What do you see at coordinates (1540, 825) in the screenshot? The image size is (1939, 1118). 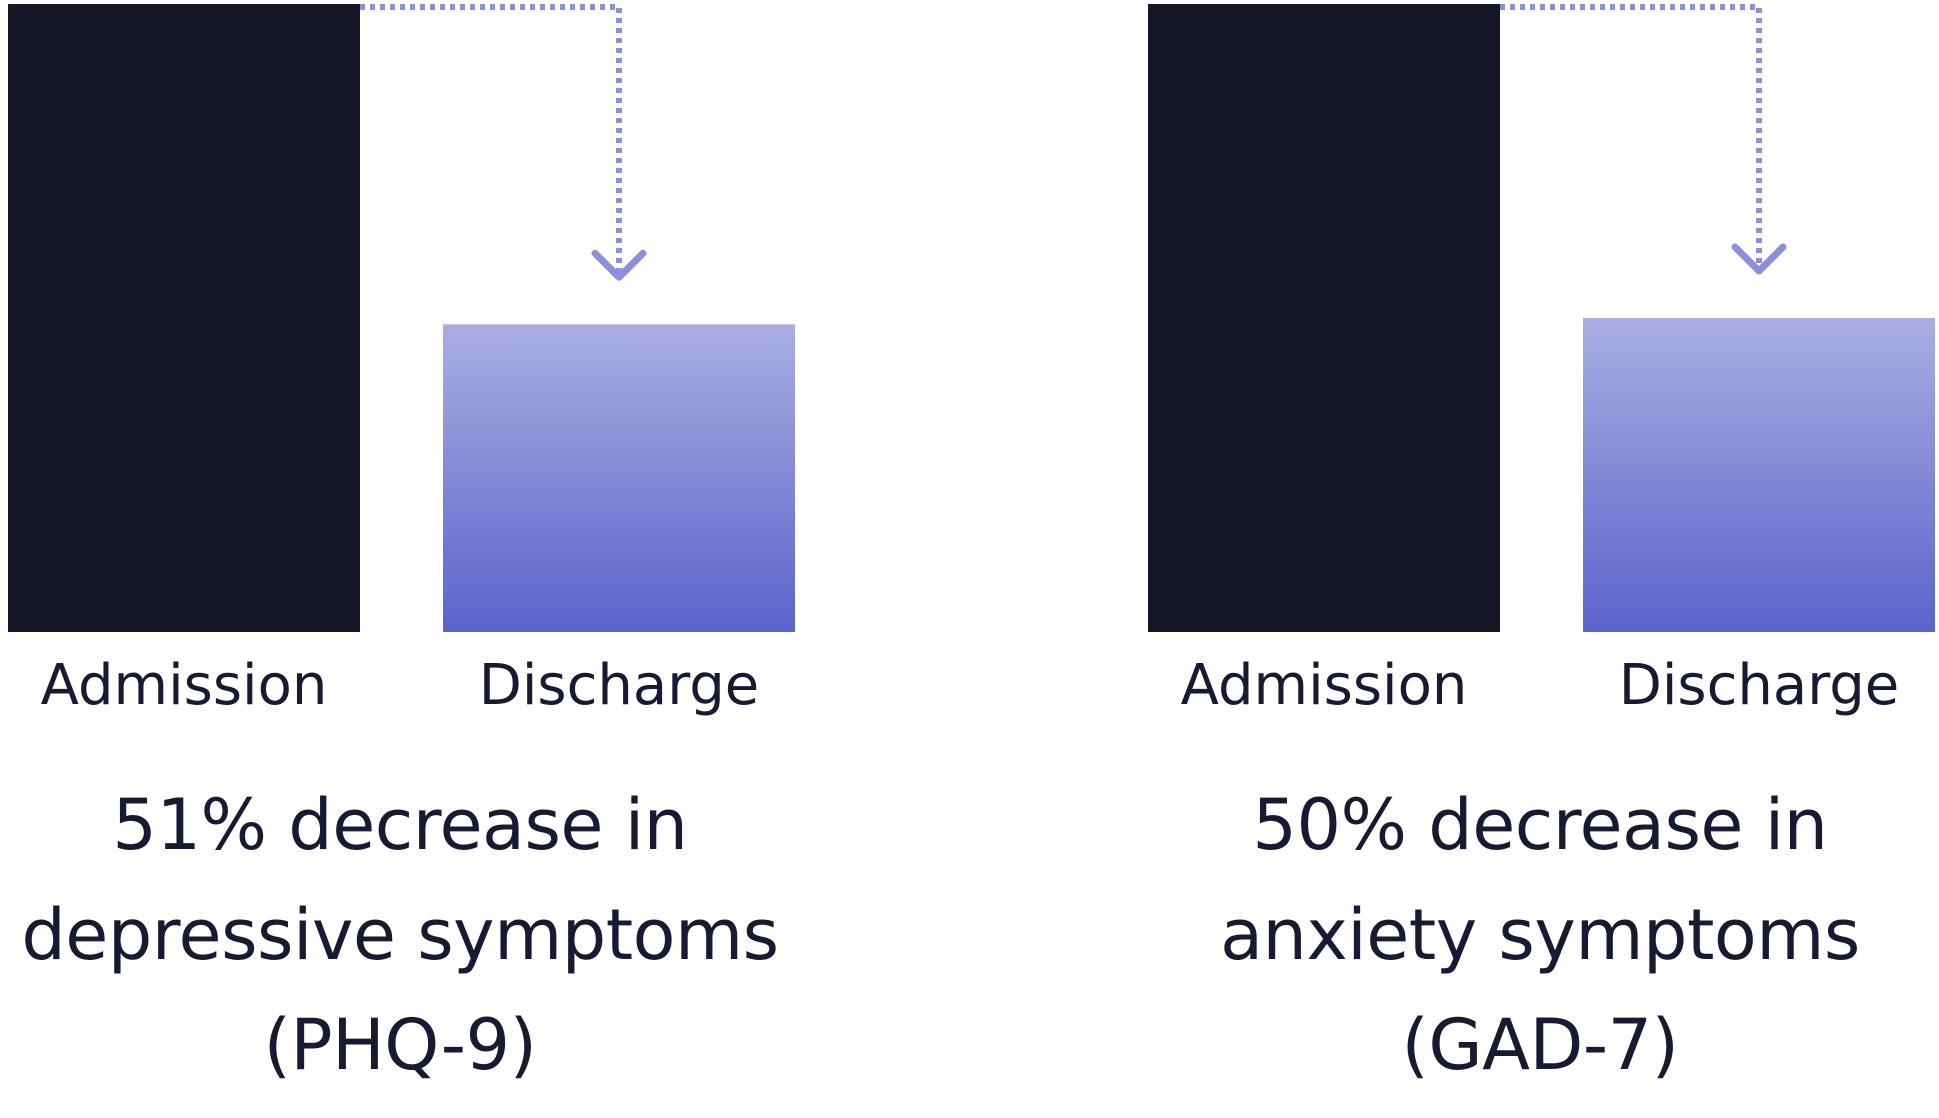 I see `caption-line-1: 50% decrease in` at bounding box center [1540, 825].